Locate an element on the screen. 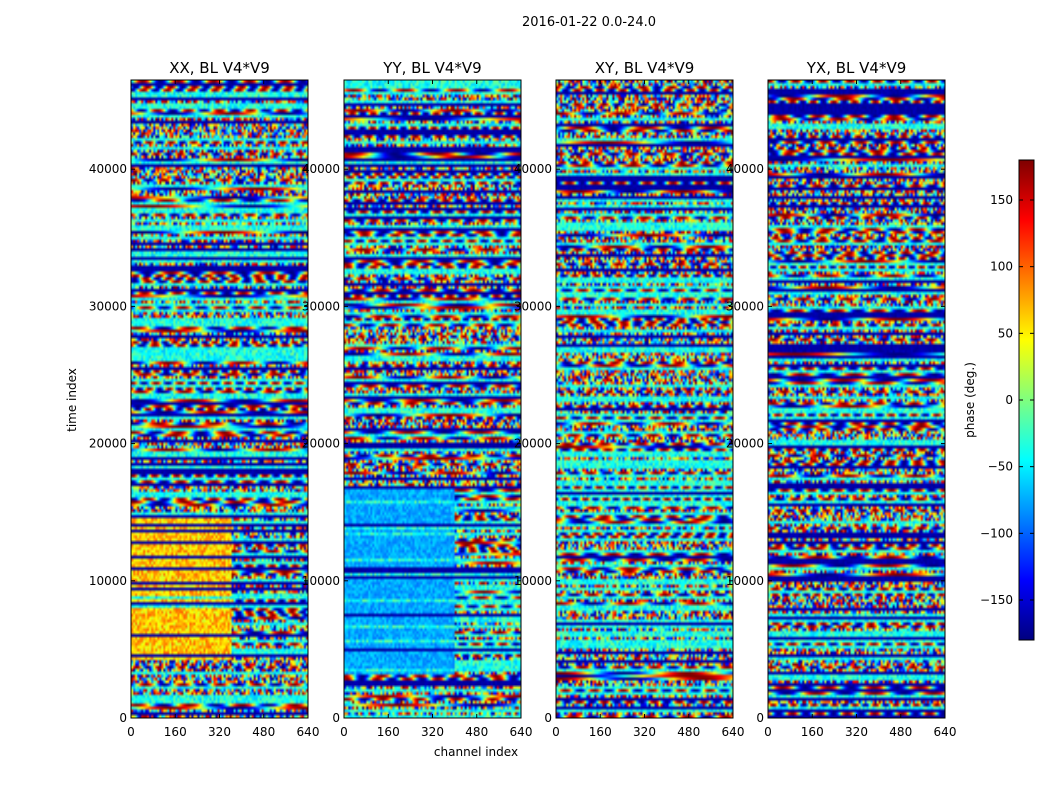 Image resolution: width=1050 pixels, height=800 pixels. colorbar-tick-label: 100 is located at coordinates (1001, 267).